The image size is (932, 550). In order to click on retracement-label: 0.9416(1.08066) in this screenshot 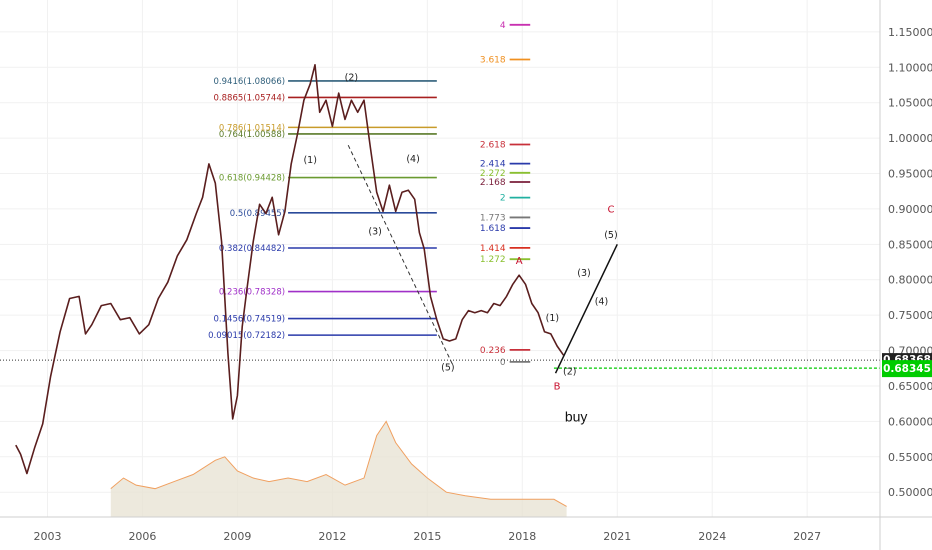, I will do `click(250, 82)`.